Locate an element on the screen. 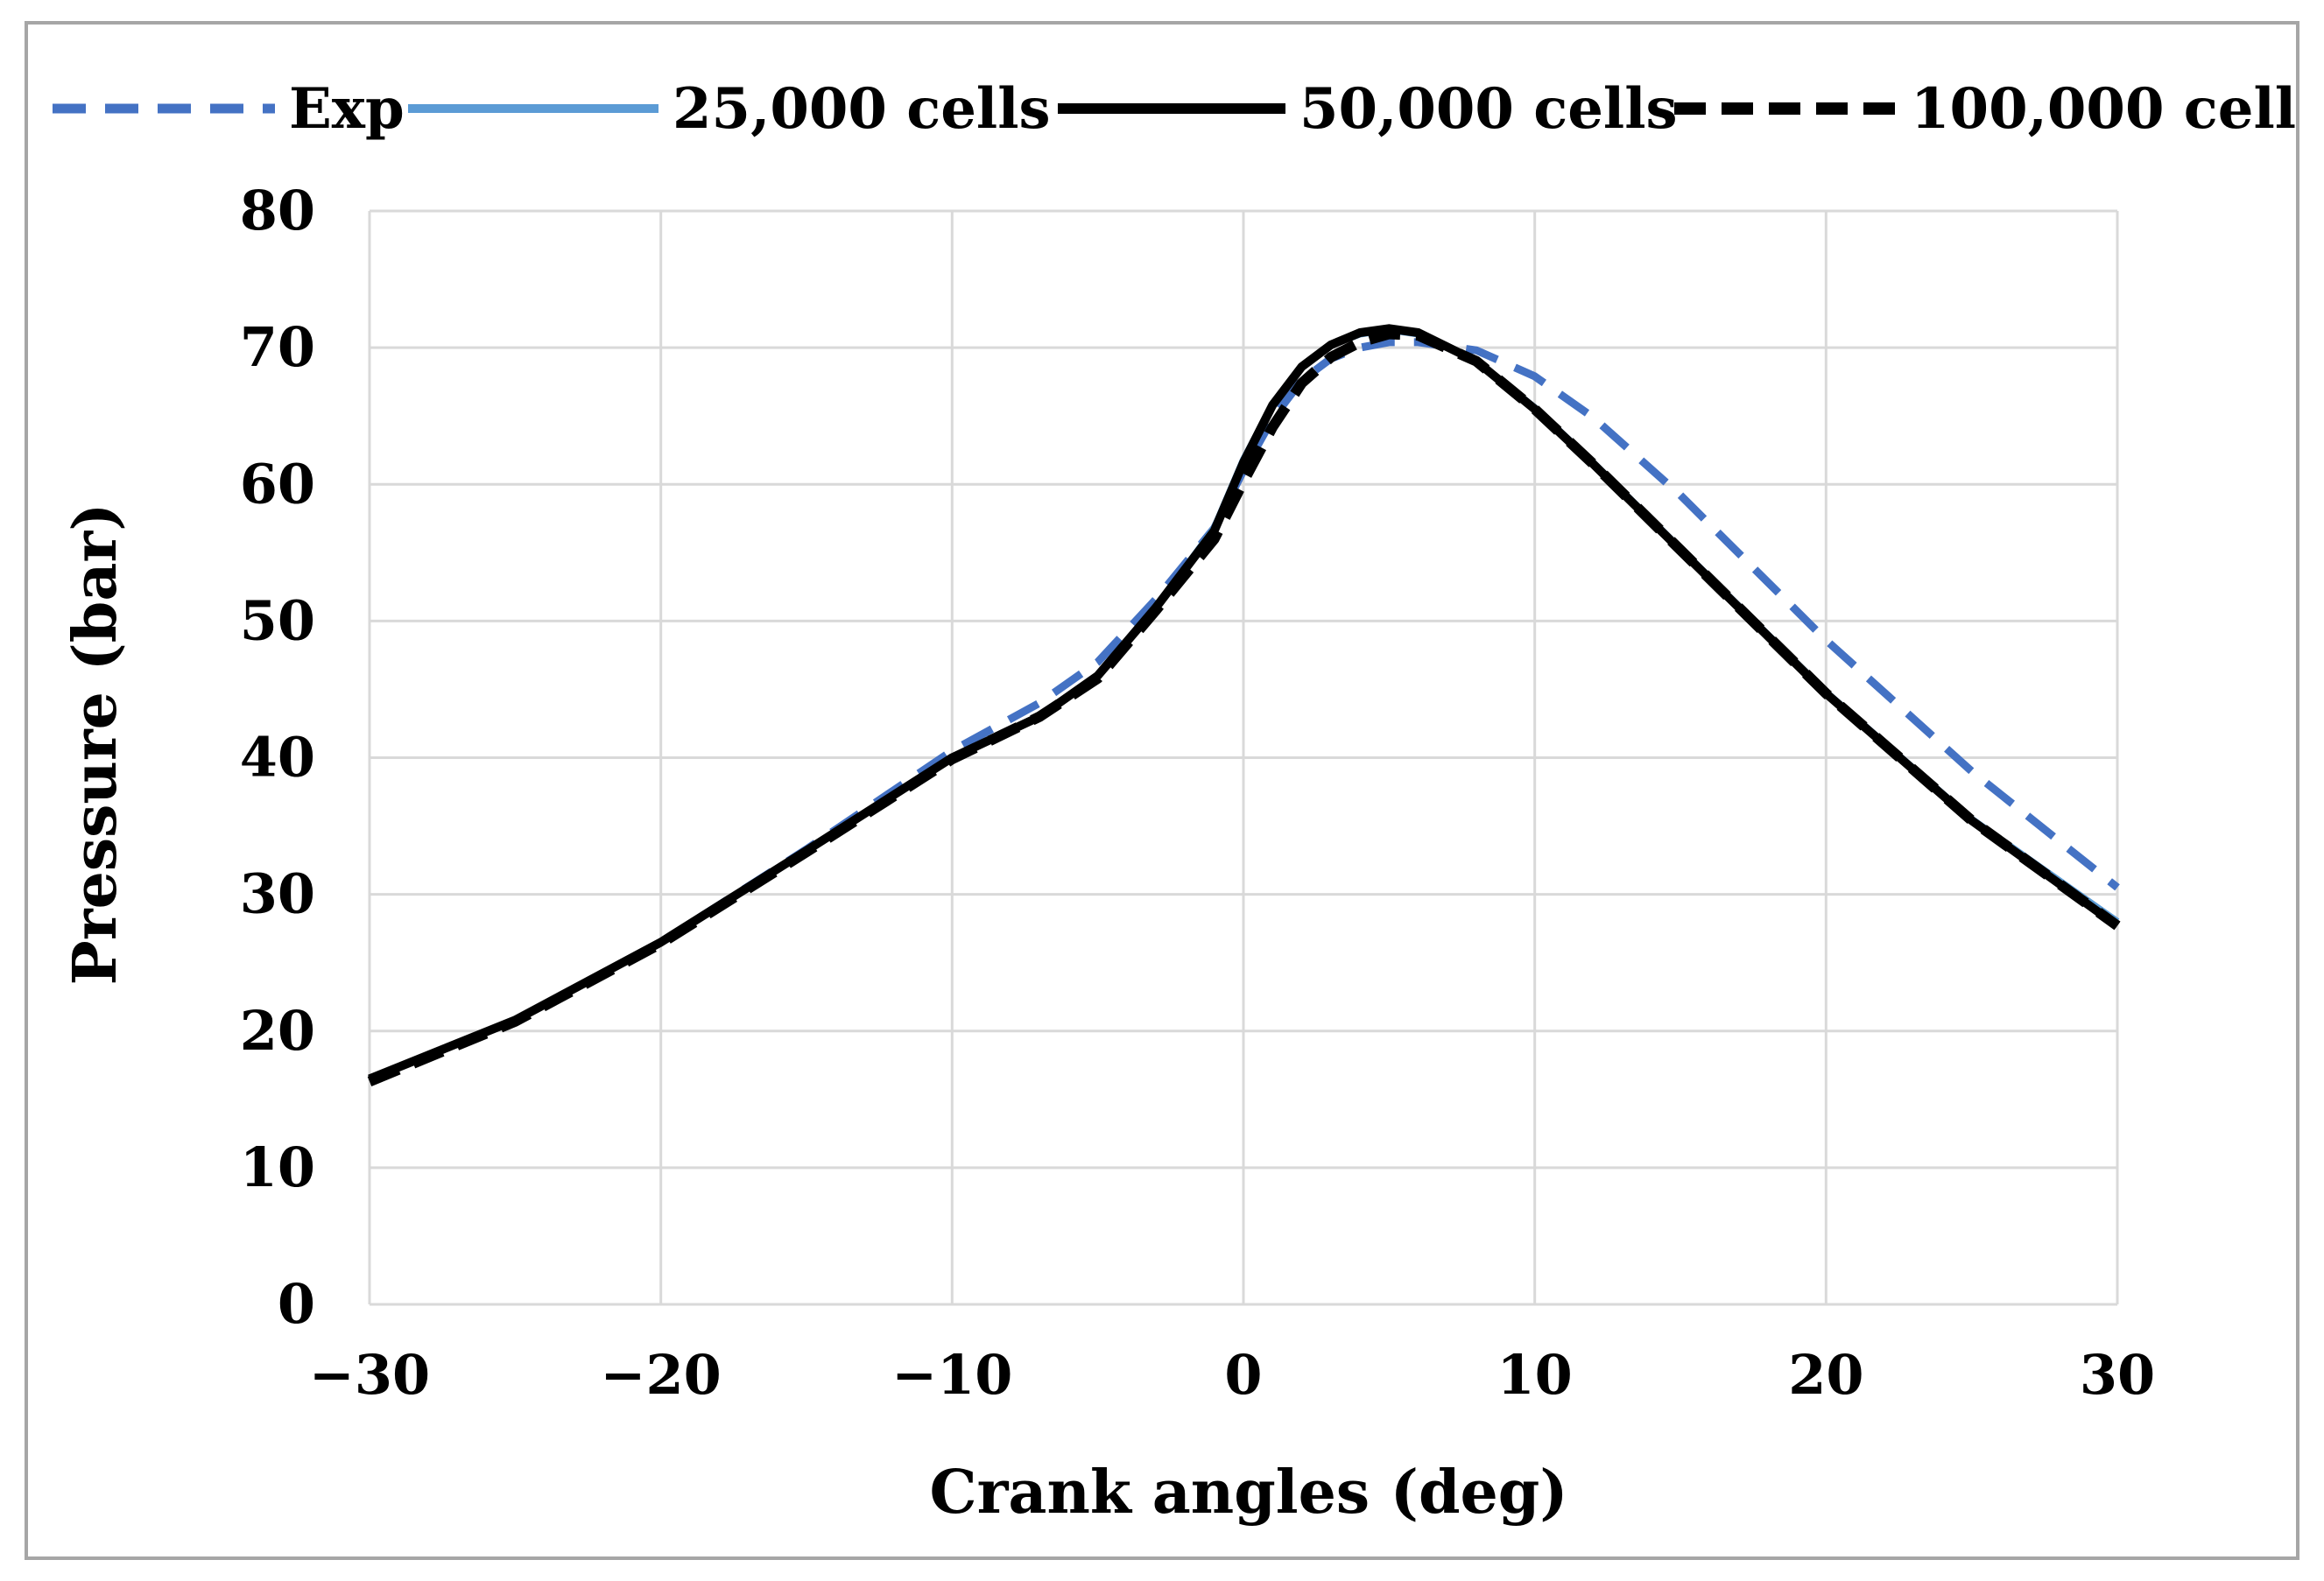 The image size is (2324, 1581). x-tick-label: 10 is located at coordinates (1535, 1375).